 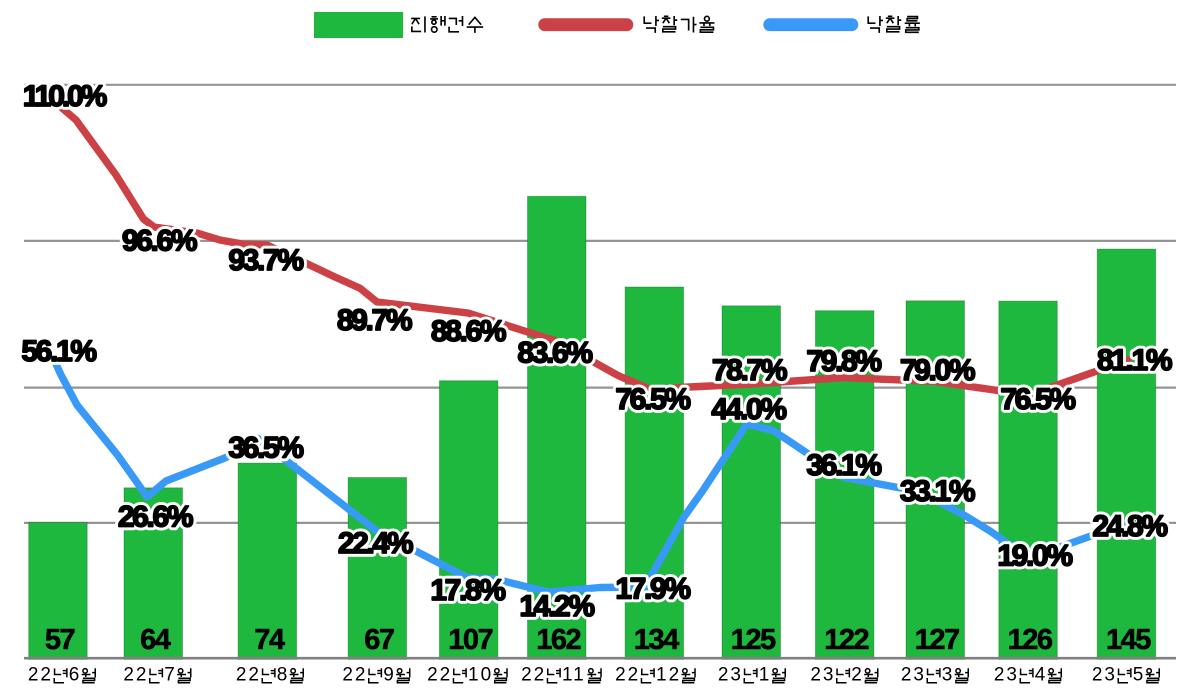 What do you see at coordinates (155, 517) in the screenshot?
I see `svg-text: 26.6%` at bounding box center [155, 517].